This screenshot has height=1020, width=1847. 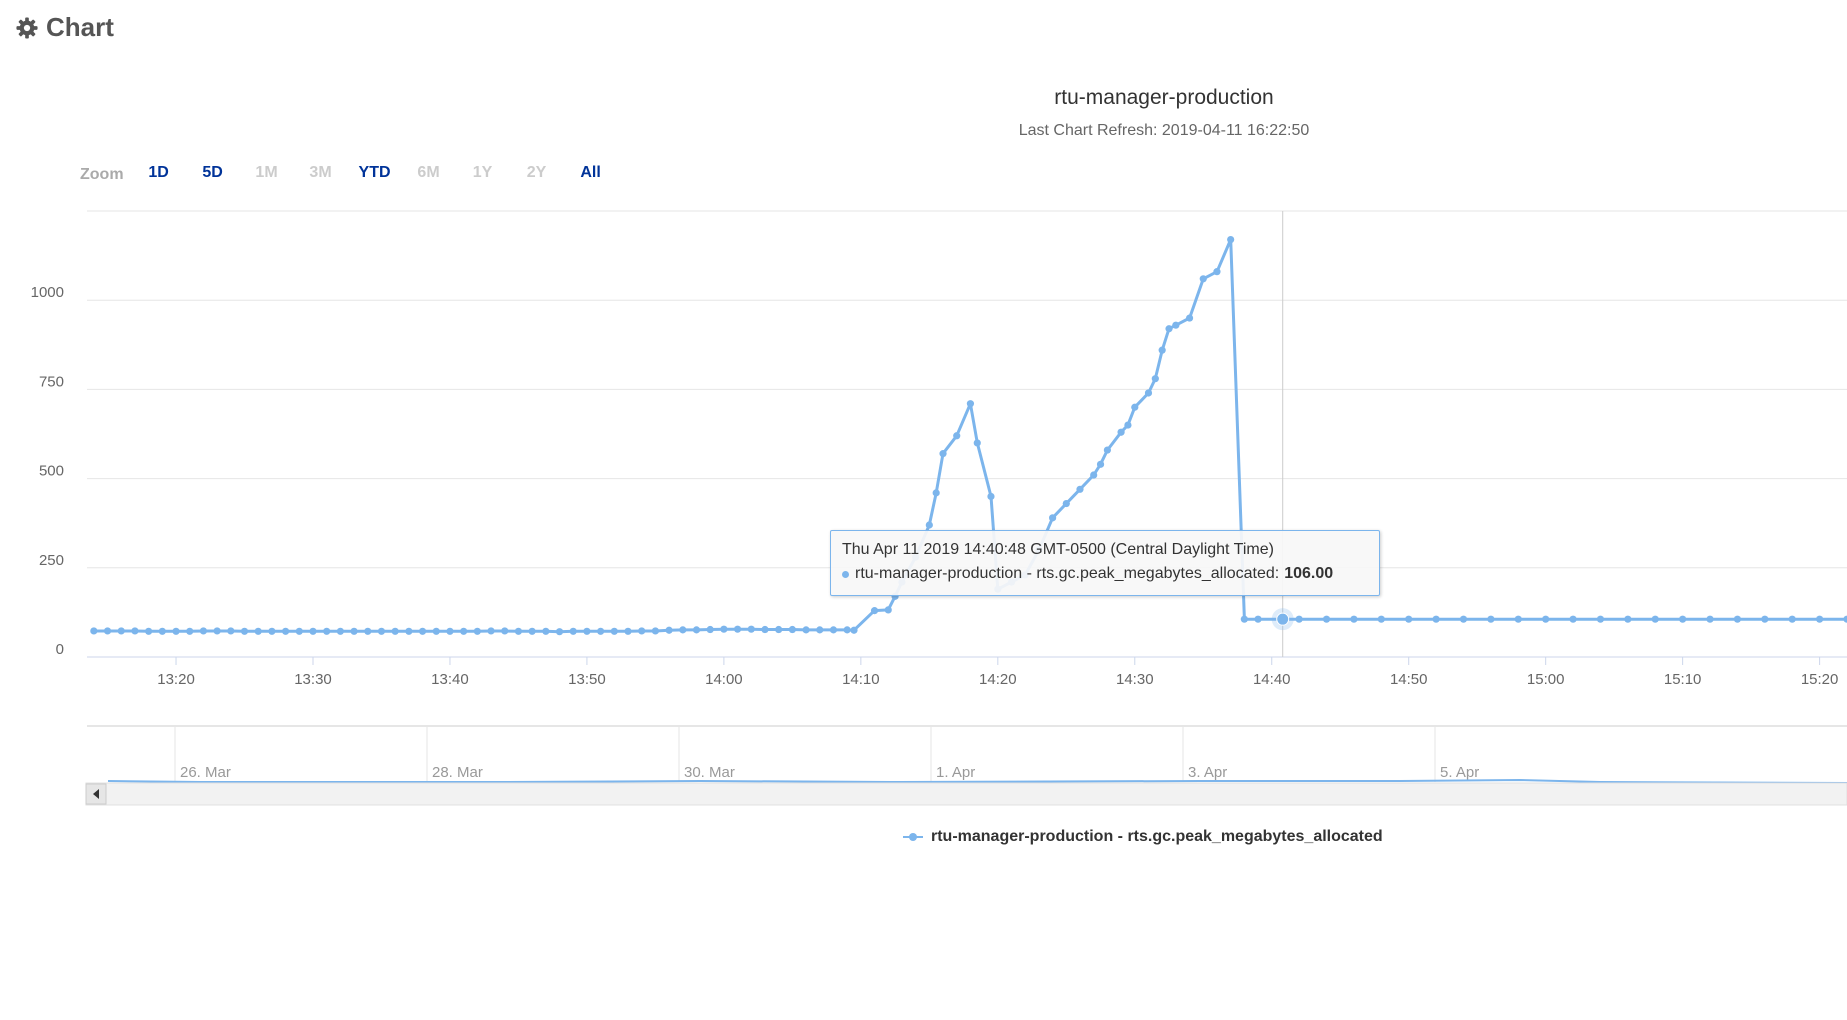 What do you see at coordinates (96, 794) in the screenshot?
I see `arrow-left-icon` at bounding box center [96, 794].